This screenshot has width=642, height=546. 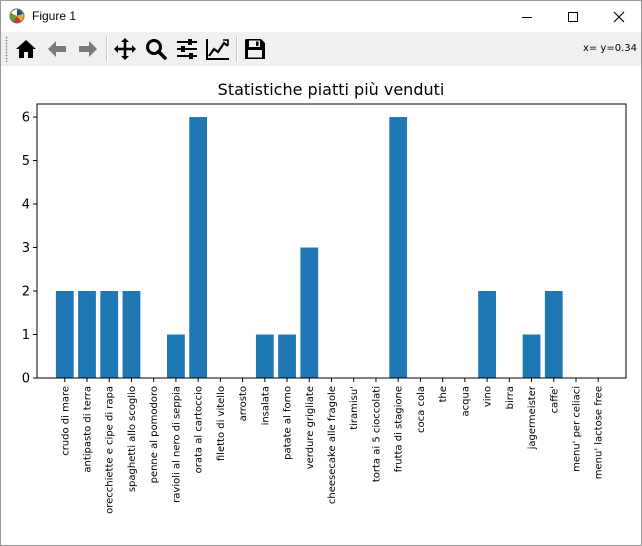 I want to click on close-button, so click(x=618, y=16).